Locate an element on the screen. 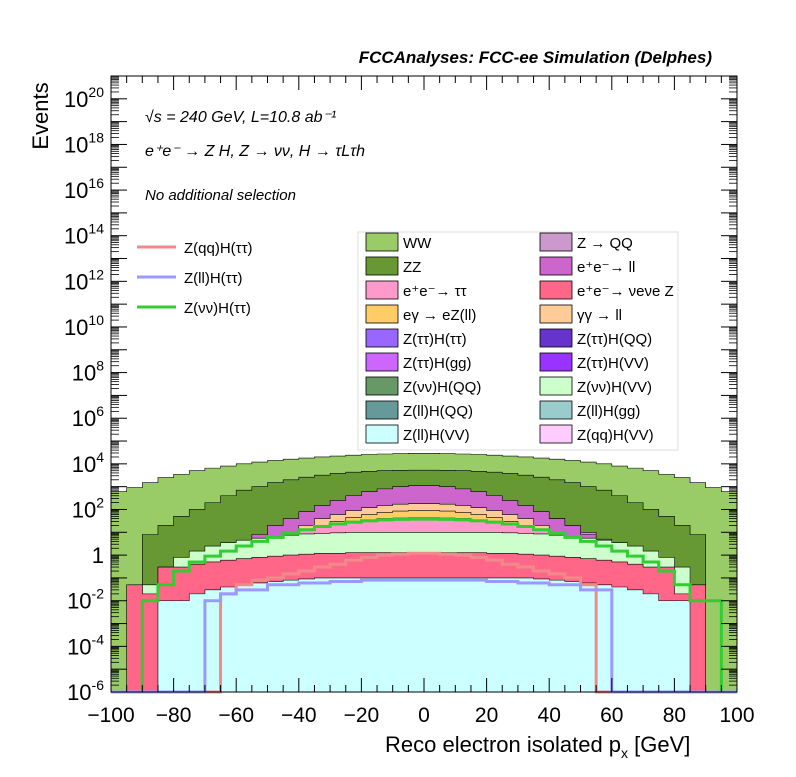 The height and width of the screenshot is (777, 796). legend-entry-z-h-qq: Z(ττ)H(QQ) is located at coordinates (595, 338).